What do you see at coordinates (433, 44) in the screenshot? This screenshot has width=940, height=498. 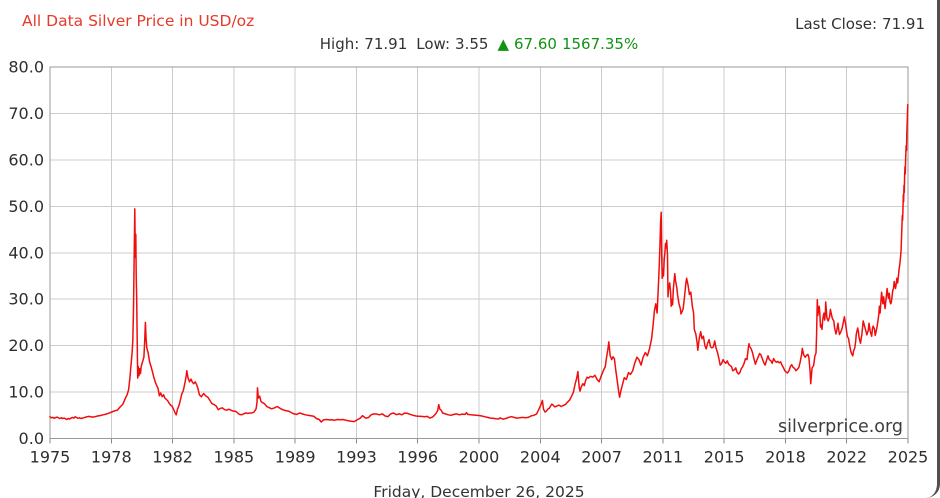 I see `low-label: Low:` at bounding box center [433, 44].